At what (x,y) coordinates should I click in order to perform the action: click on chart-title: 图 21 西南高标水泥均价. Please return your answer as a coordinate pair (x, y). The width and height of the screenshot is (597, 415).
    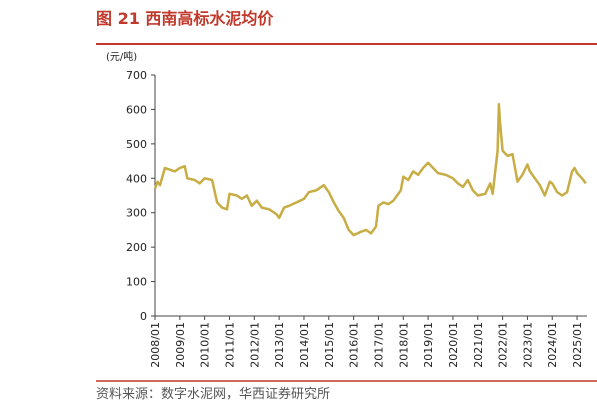
    Looking at the image, I should click on (185, 18).